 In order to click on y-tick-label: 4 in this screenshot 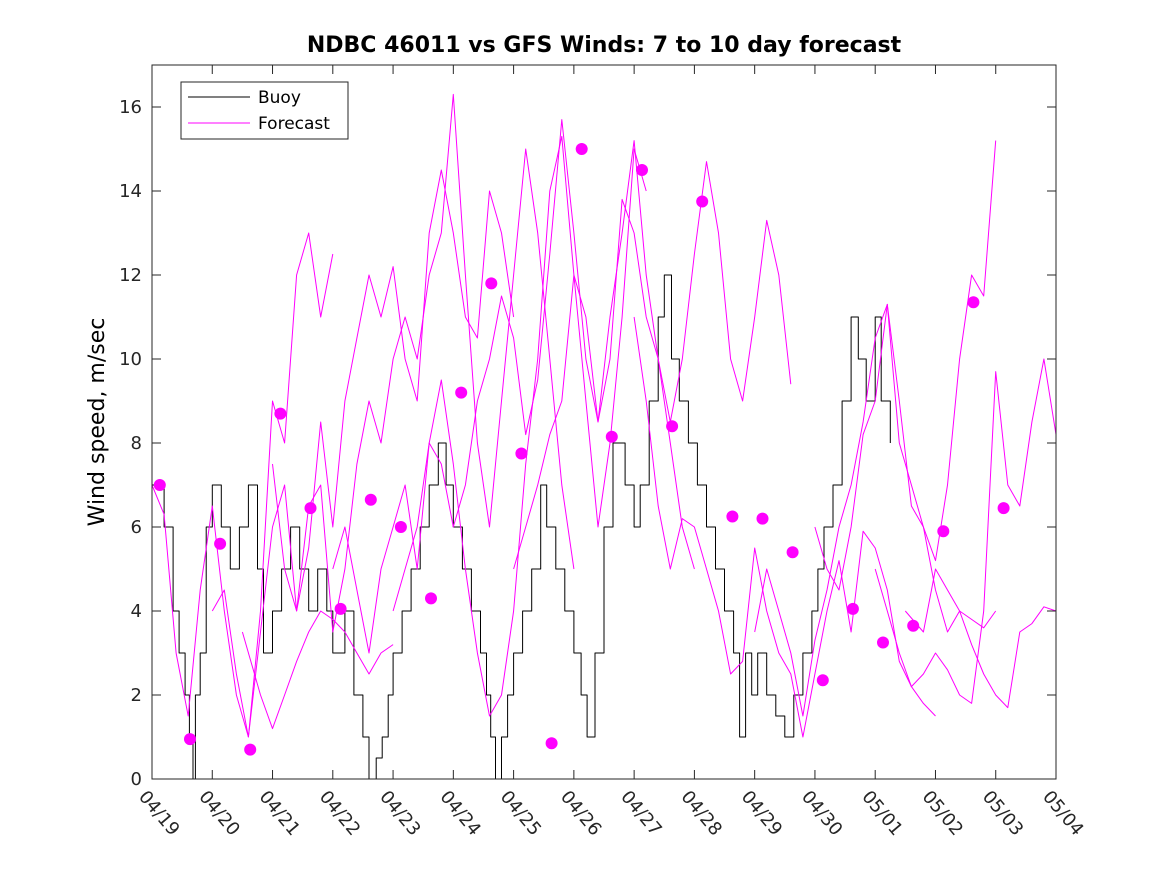, I will do `click(136, 611)`.